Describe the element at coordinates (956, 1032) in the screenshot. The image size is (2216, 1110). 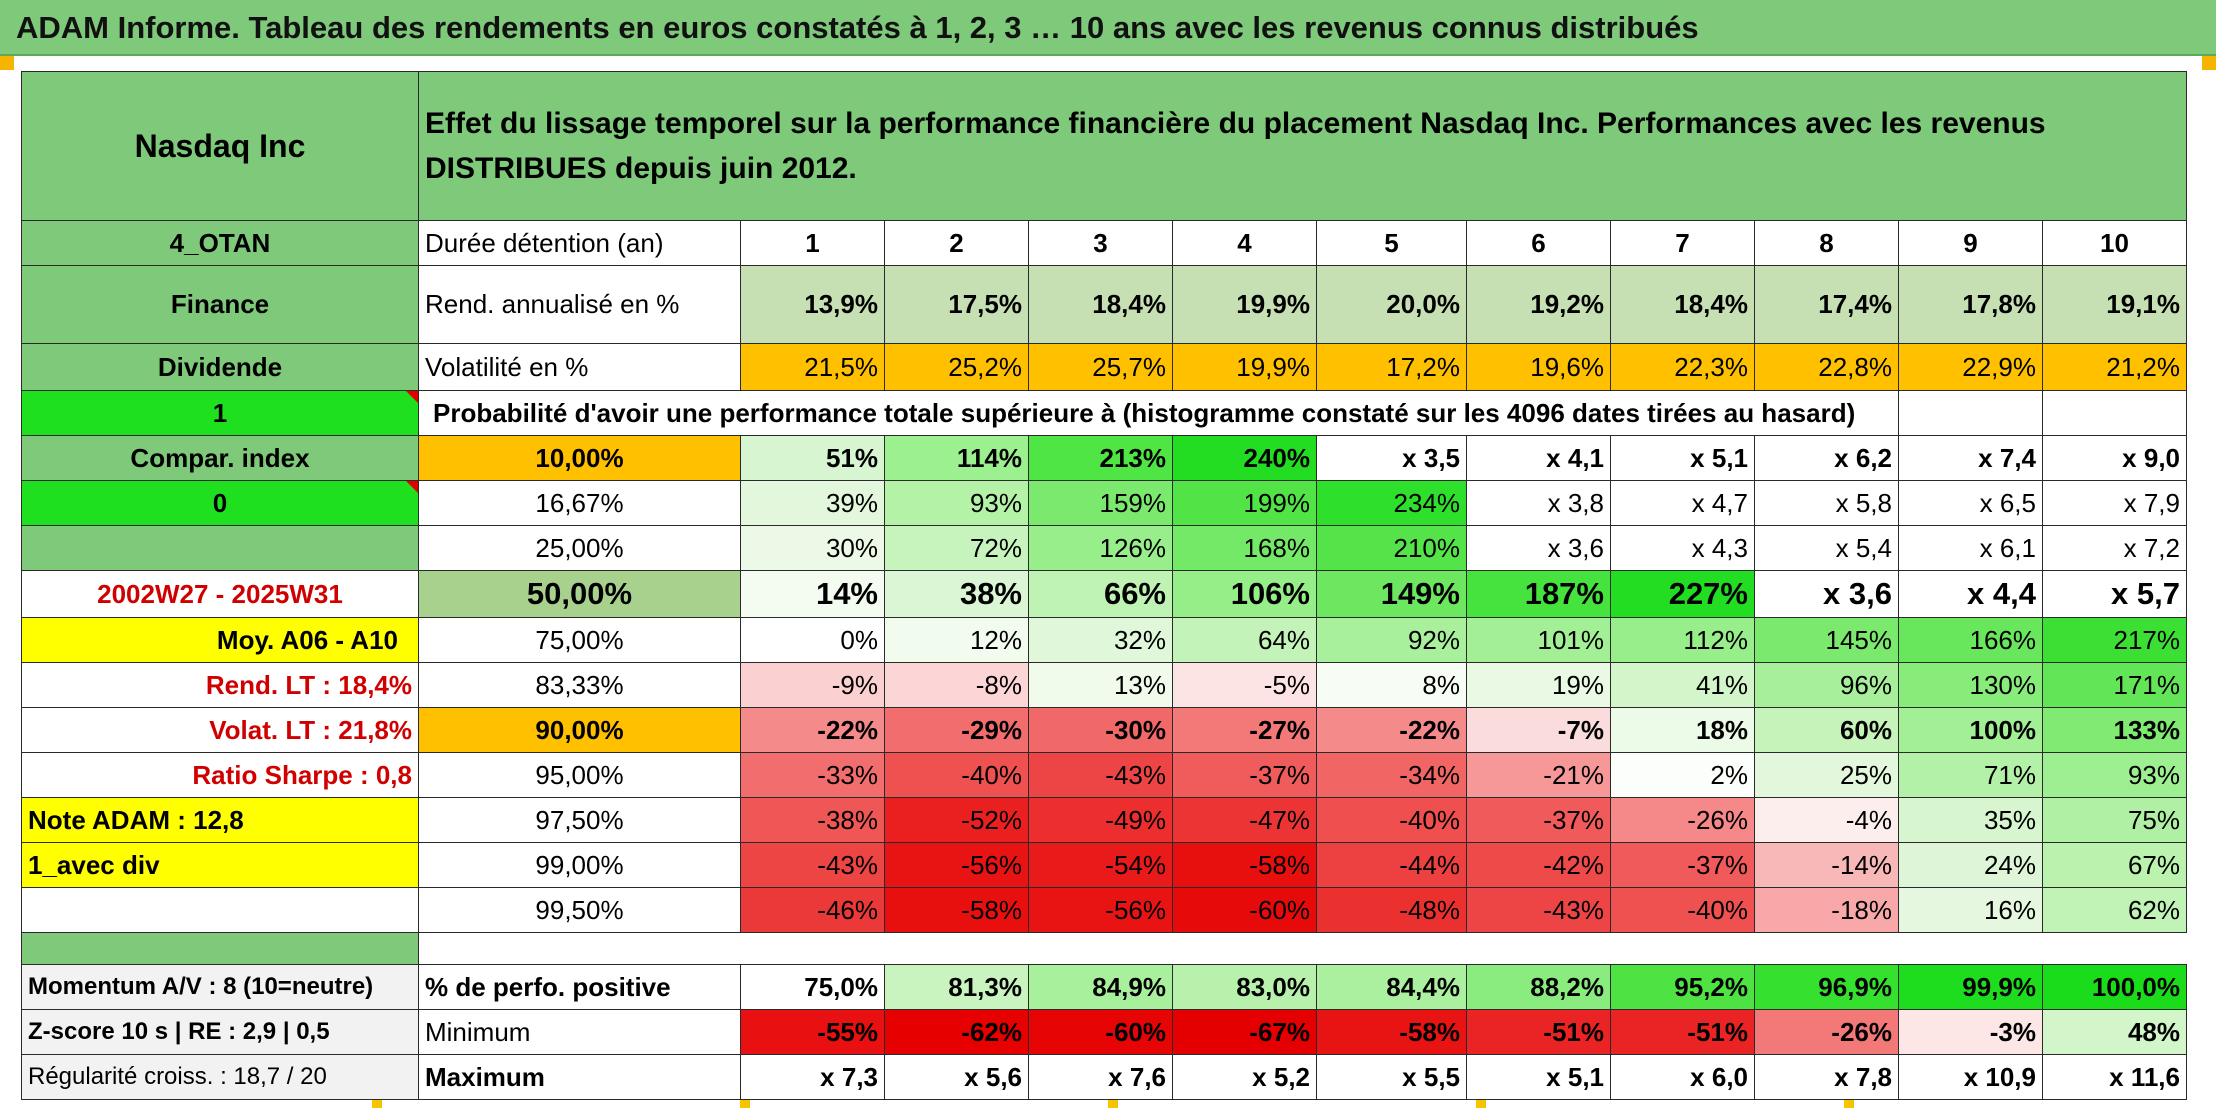
I see `minimum-cell: -62%` at that location.